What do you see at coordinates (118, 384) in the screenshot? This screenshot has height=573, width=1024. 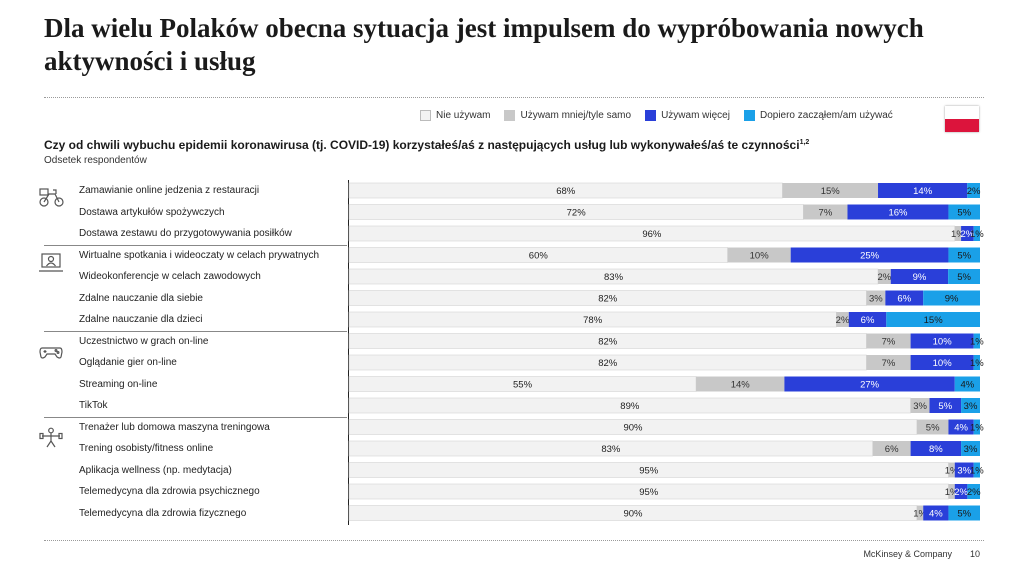 I see `category-label: Streaming on-line` at bounding box center [118, 384].